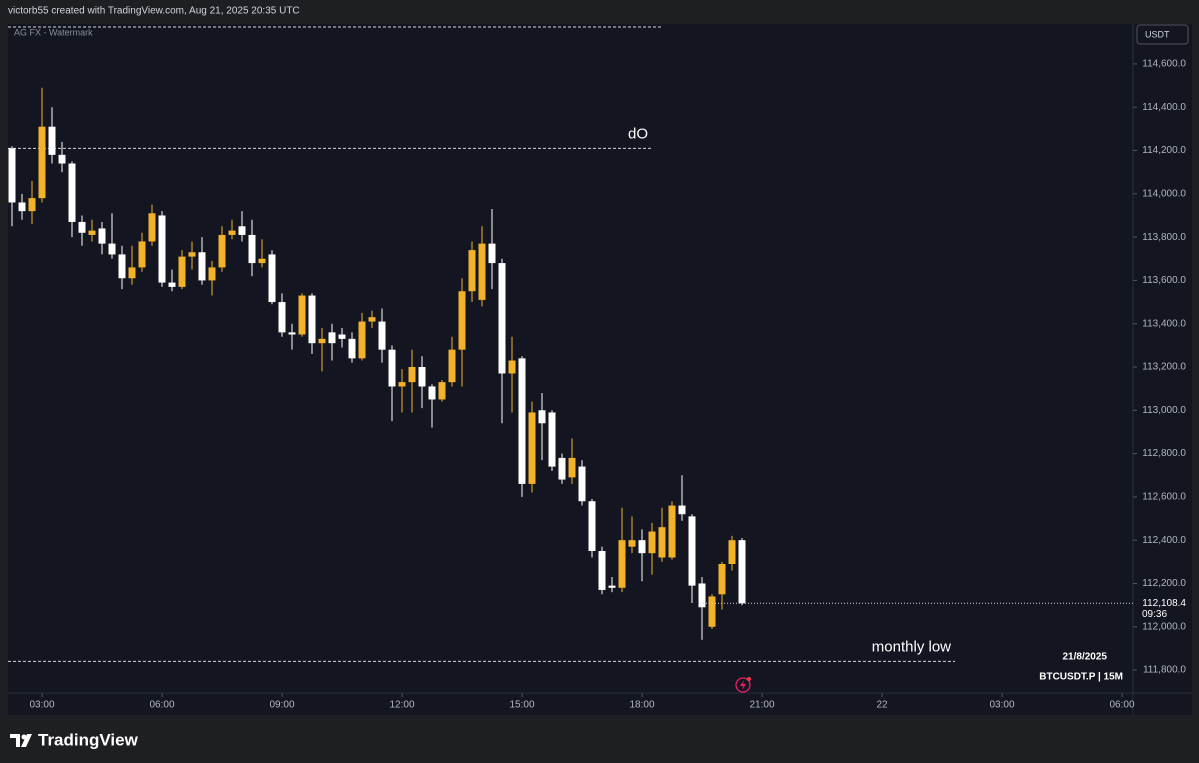 Image resolution: width=1199 pixels, height=763 pixels. What do you see at coordinates (1081, 677) in the screenshot?
I see `symbol: BTCUSDT.P | 15M` at bounding box center [1081, 677].